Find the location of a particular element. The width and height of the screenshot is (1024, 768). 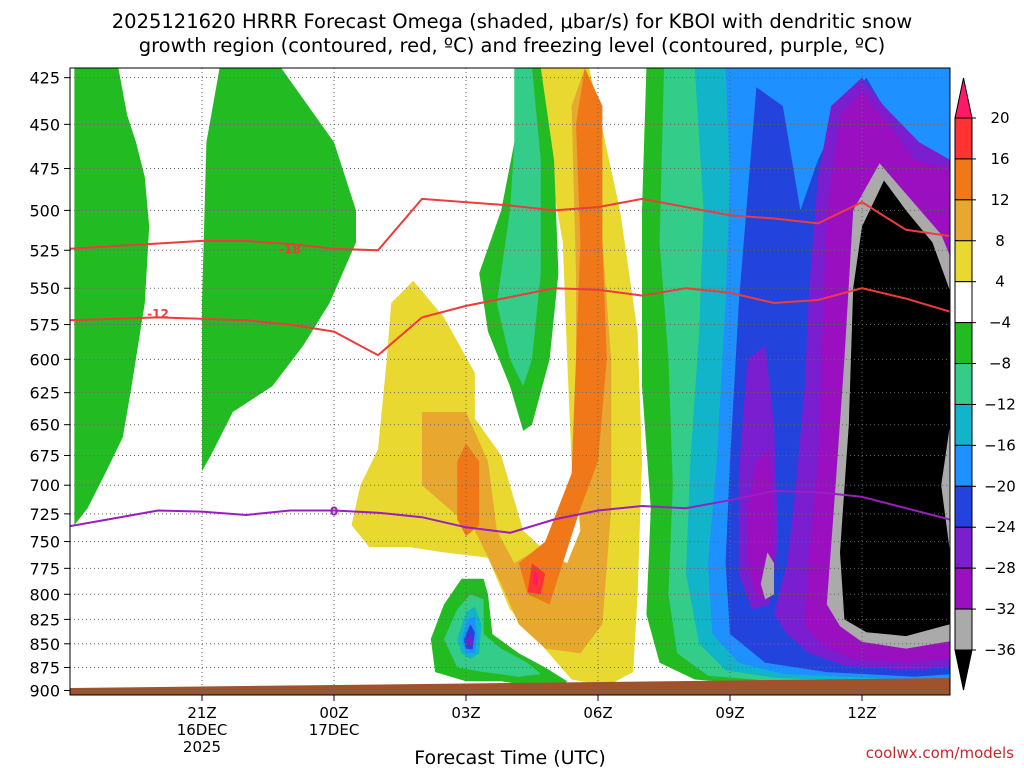

y-tick-label-475: 475 is located at coordinates (44, 169).